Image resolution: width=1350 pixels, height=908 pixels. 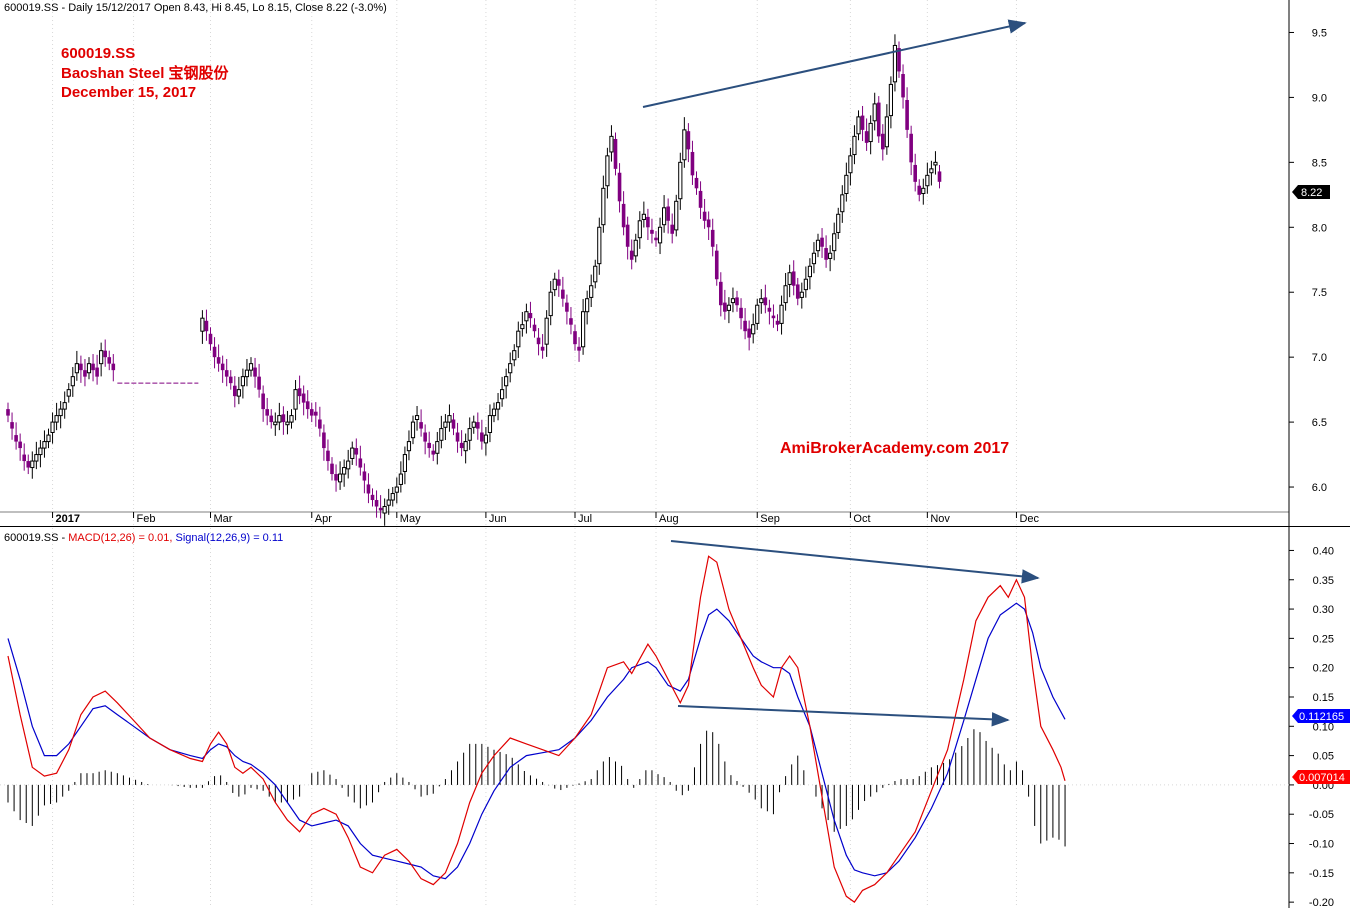 I want to click on last-close-label: 8.22, so click(x=1311, y=192).